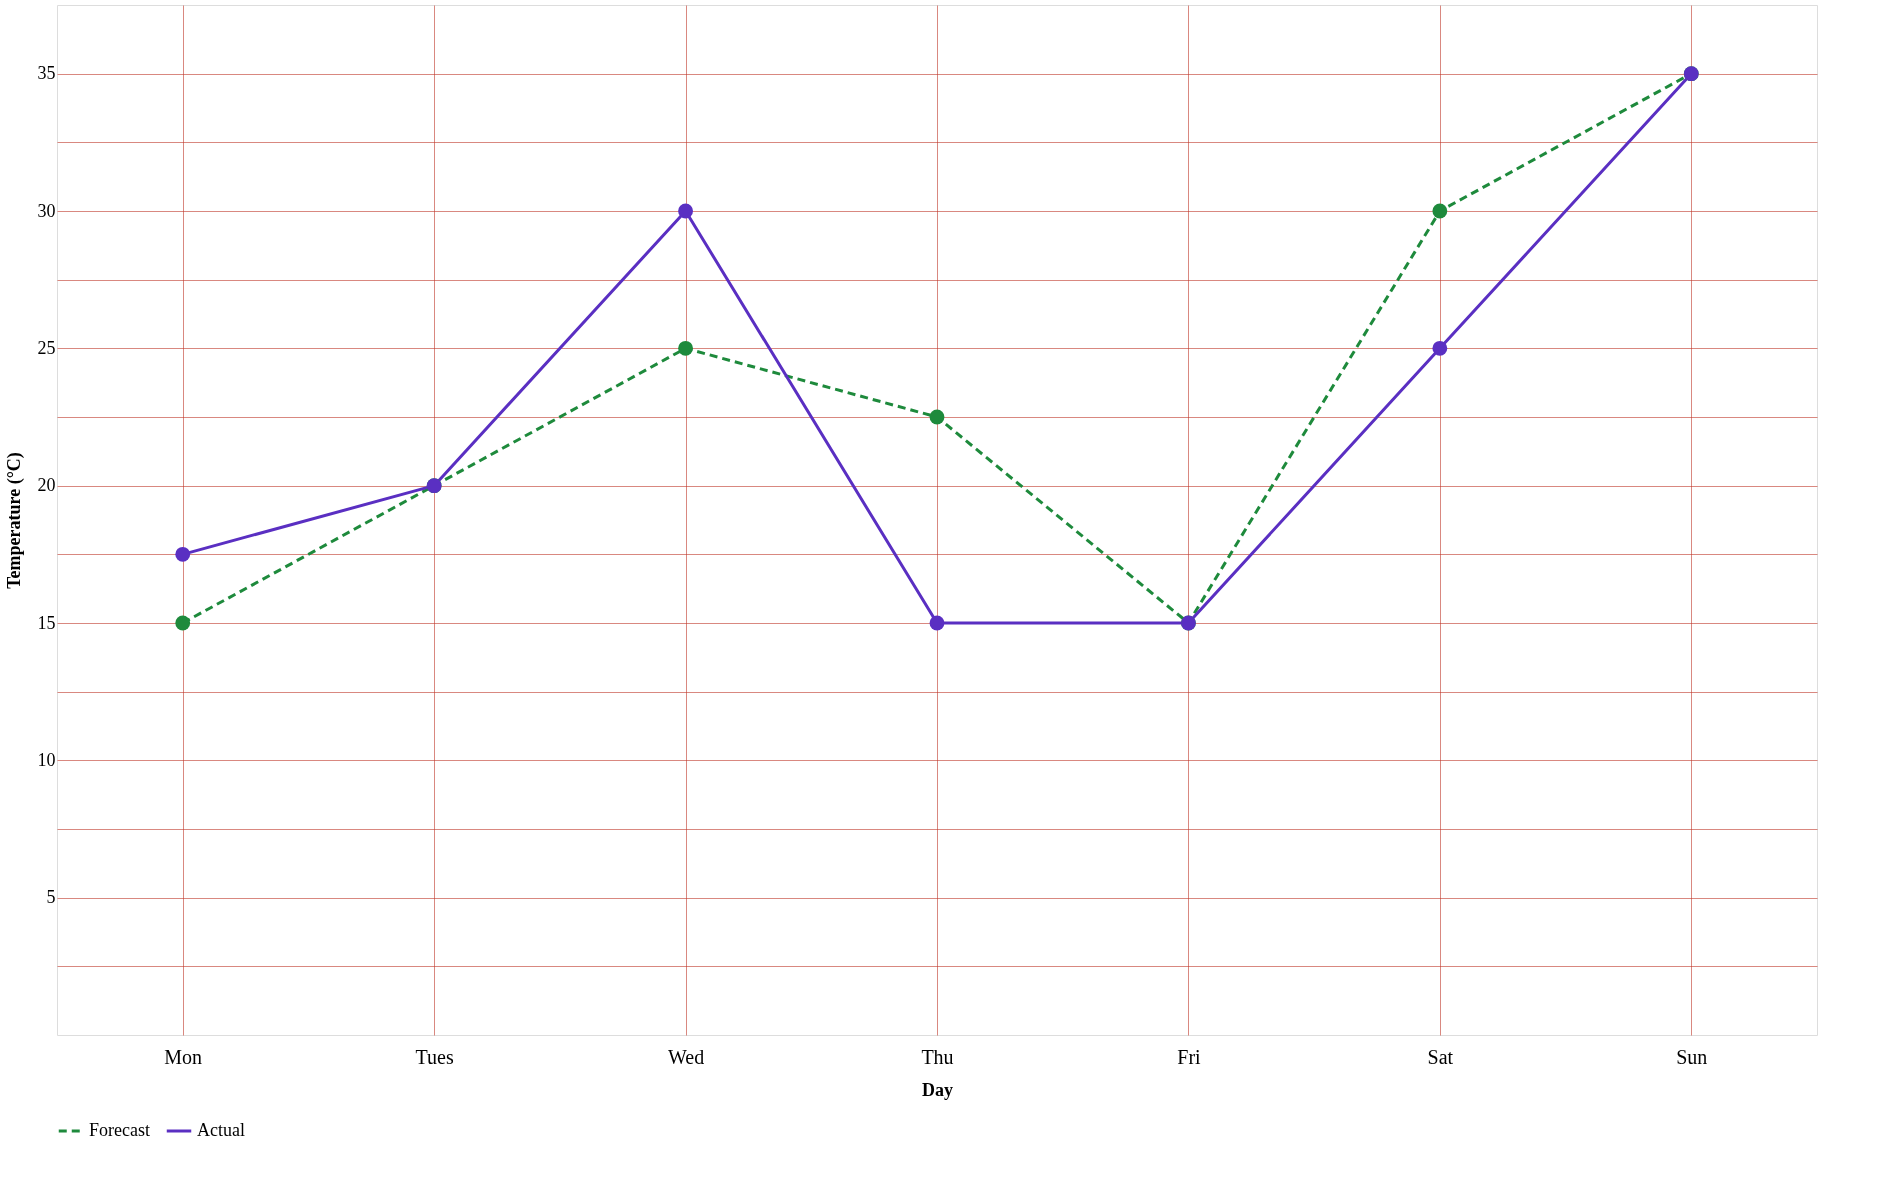 The image size is (1902, 1204). I want to click on y-tick-label: 15, so click(46, 622).